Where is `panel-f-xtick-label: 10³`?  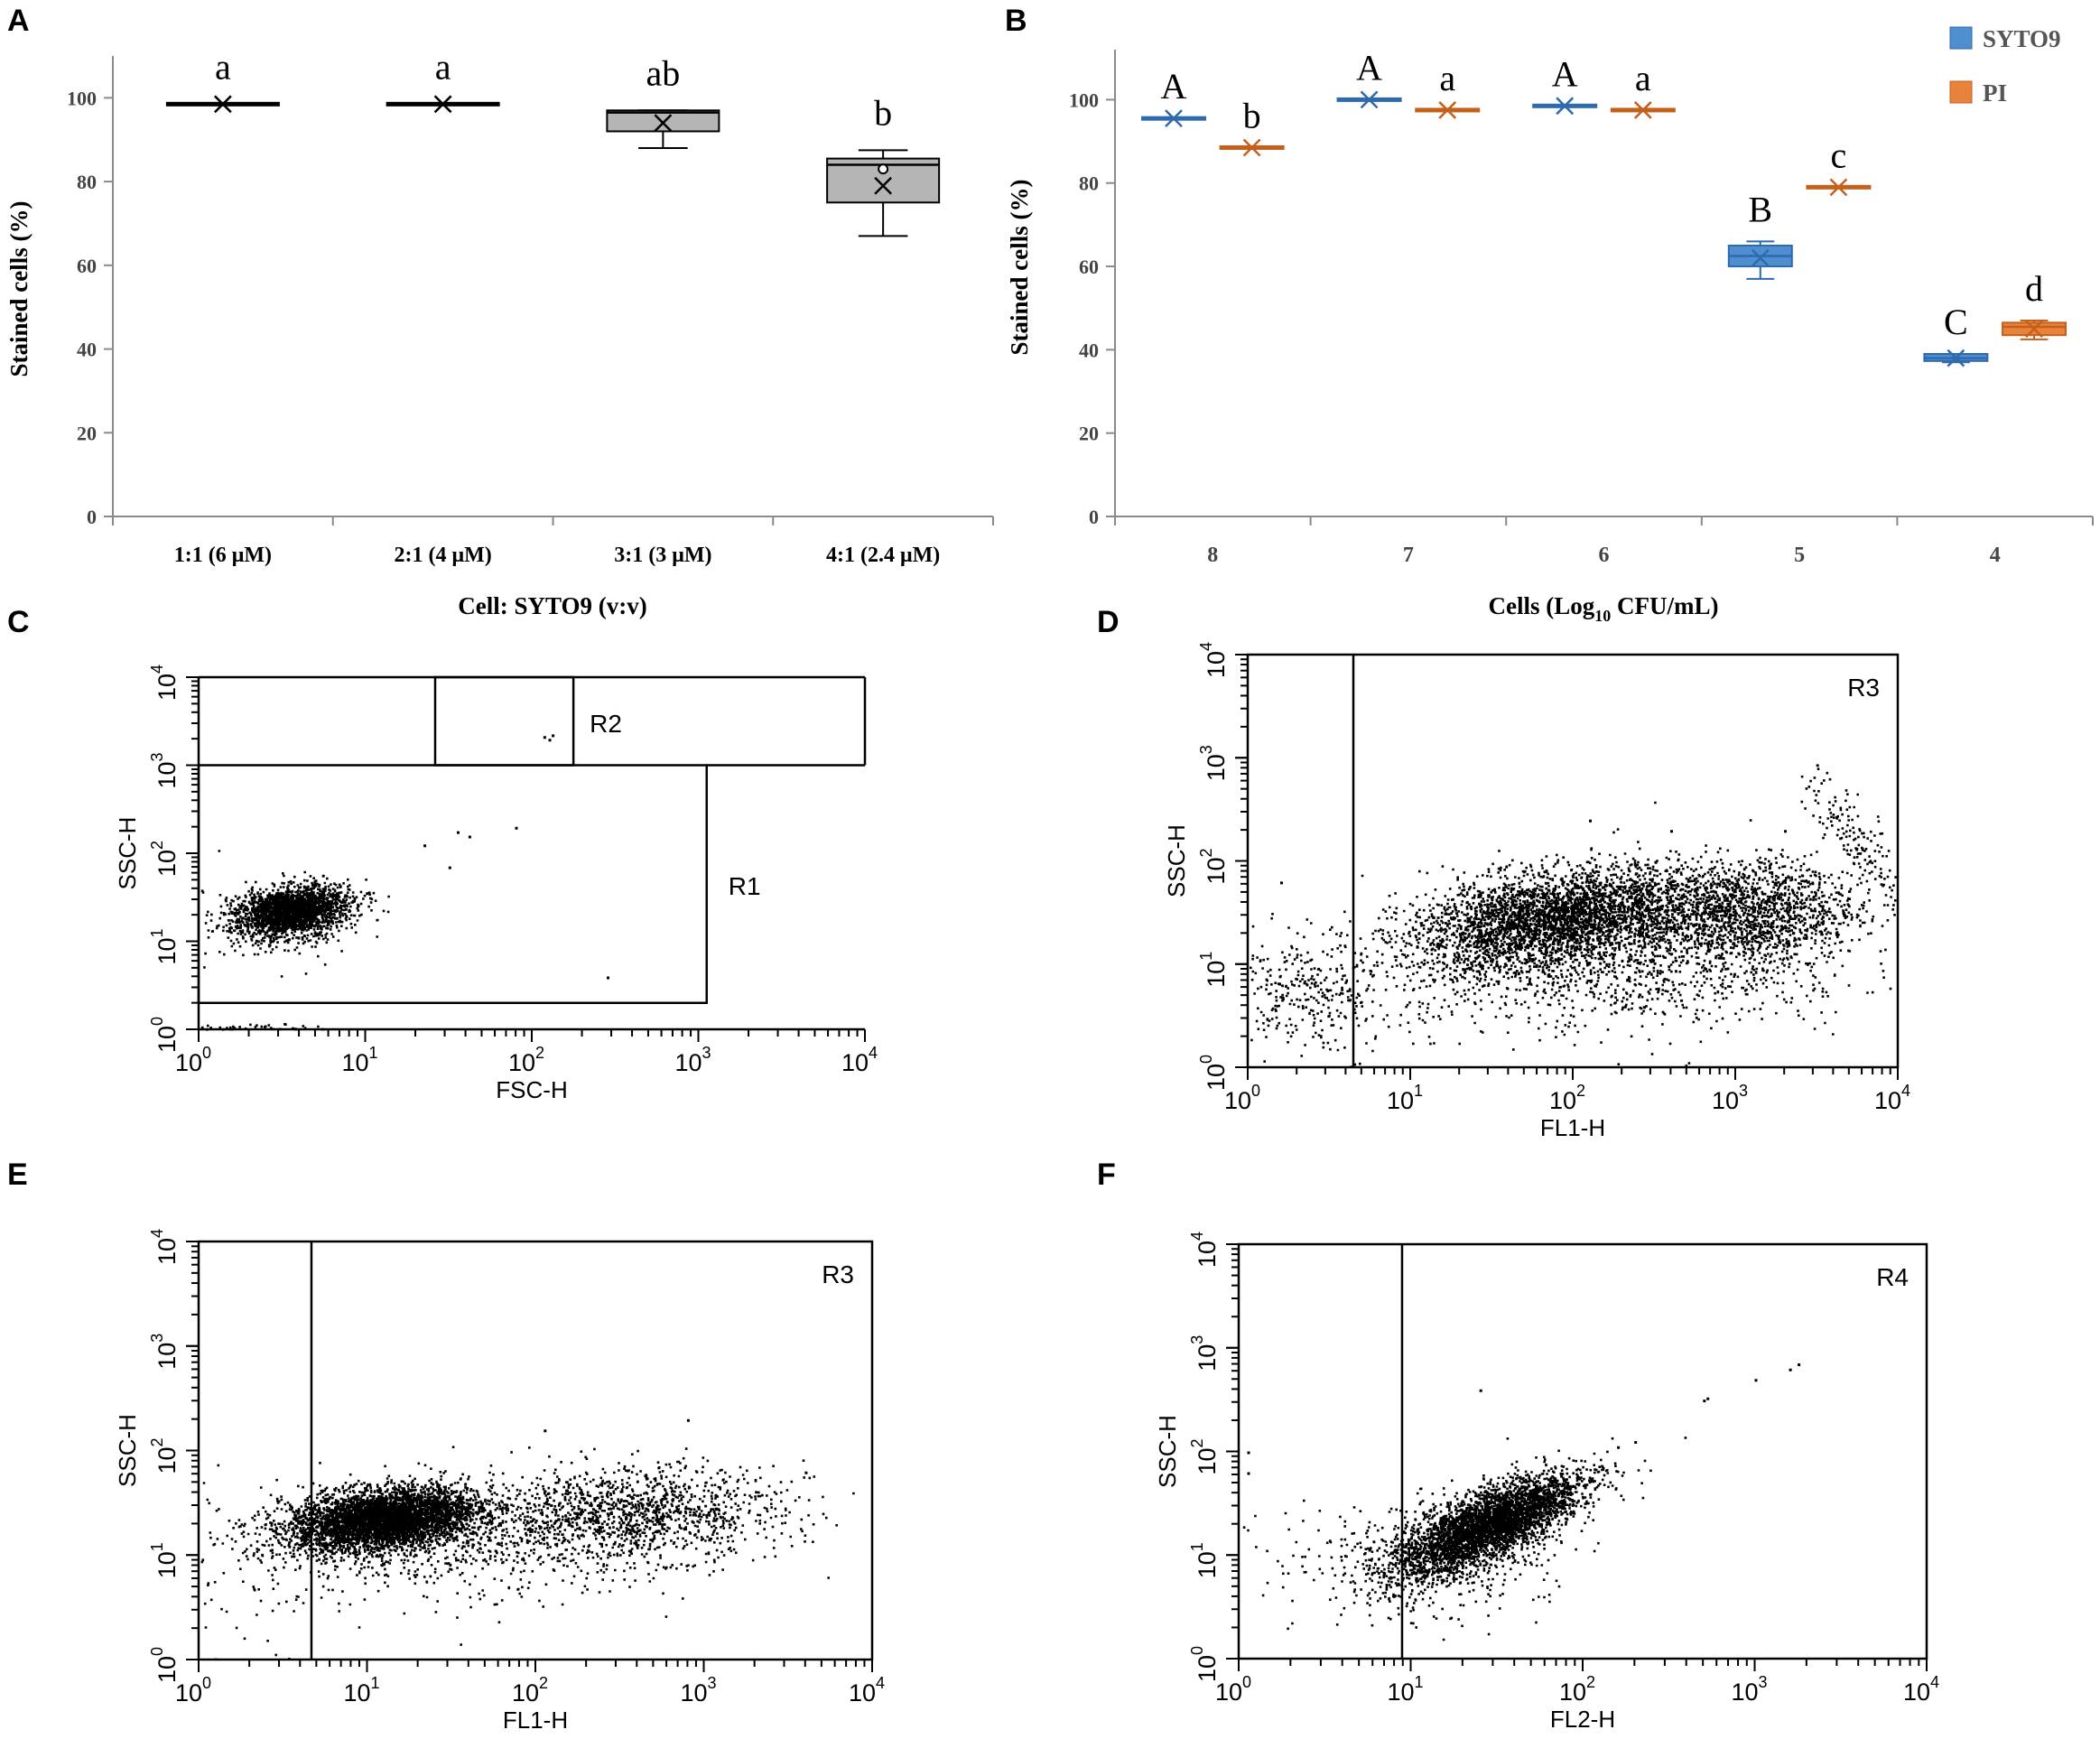 panel-f-xtick-label: 10³ is located at coordinates (1749, 1690).